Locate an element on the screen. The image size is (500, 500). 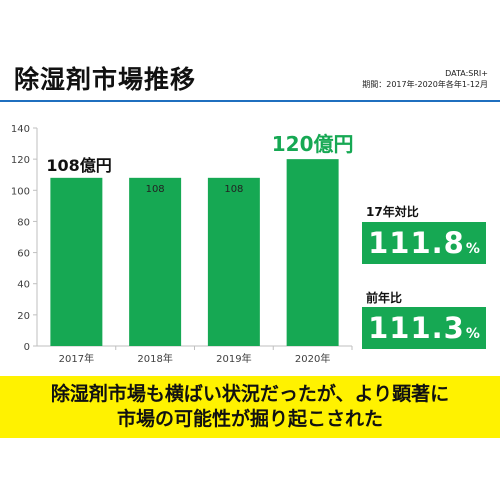
y-tick-label: 40 is located at coordinates (23, 285).